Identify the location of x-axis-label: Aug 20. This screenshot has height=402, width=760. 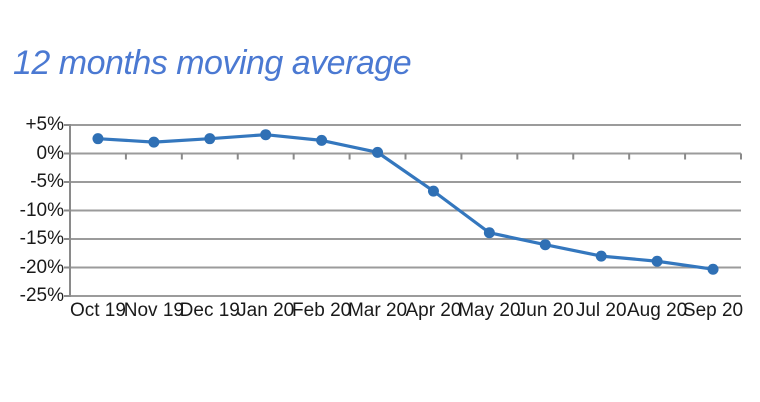
(657, 310).